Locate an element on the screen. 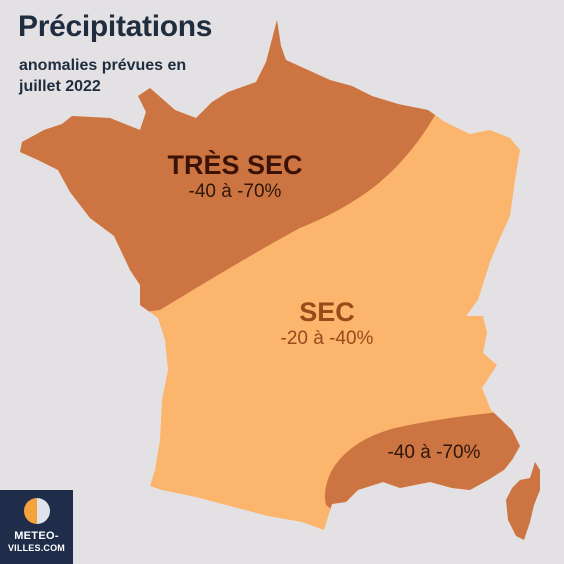 The width and height of the screenshot is (564, 564). corsica-island is located at coordinates (523, 501).